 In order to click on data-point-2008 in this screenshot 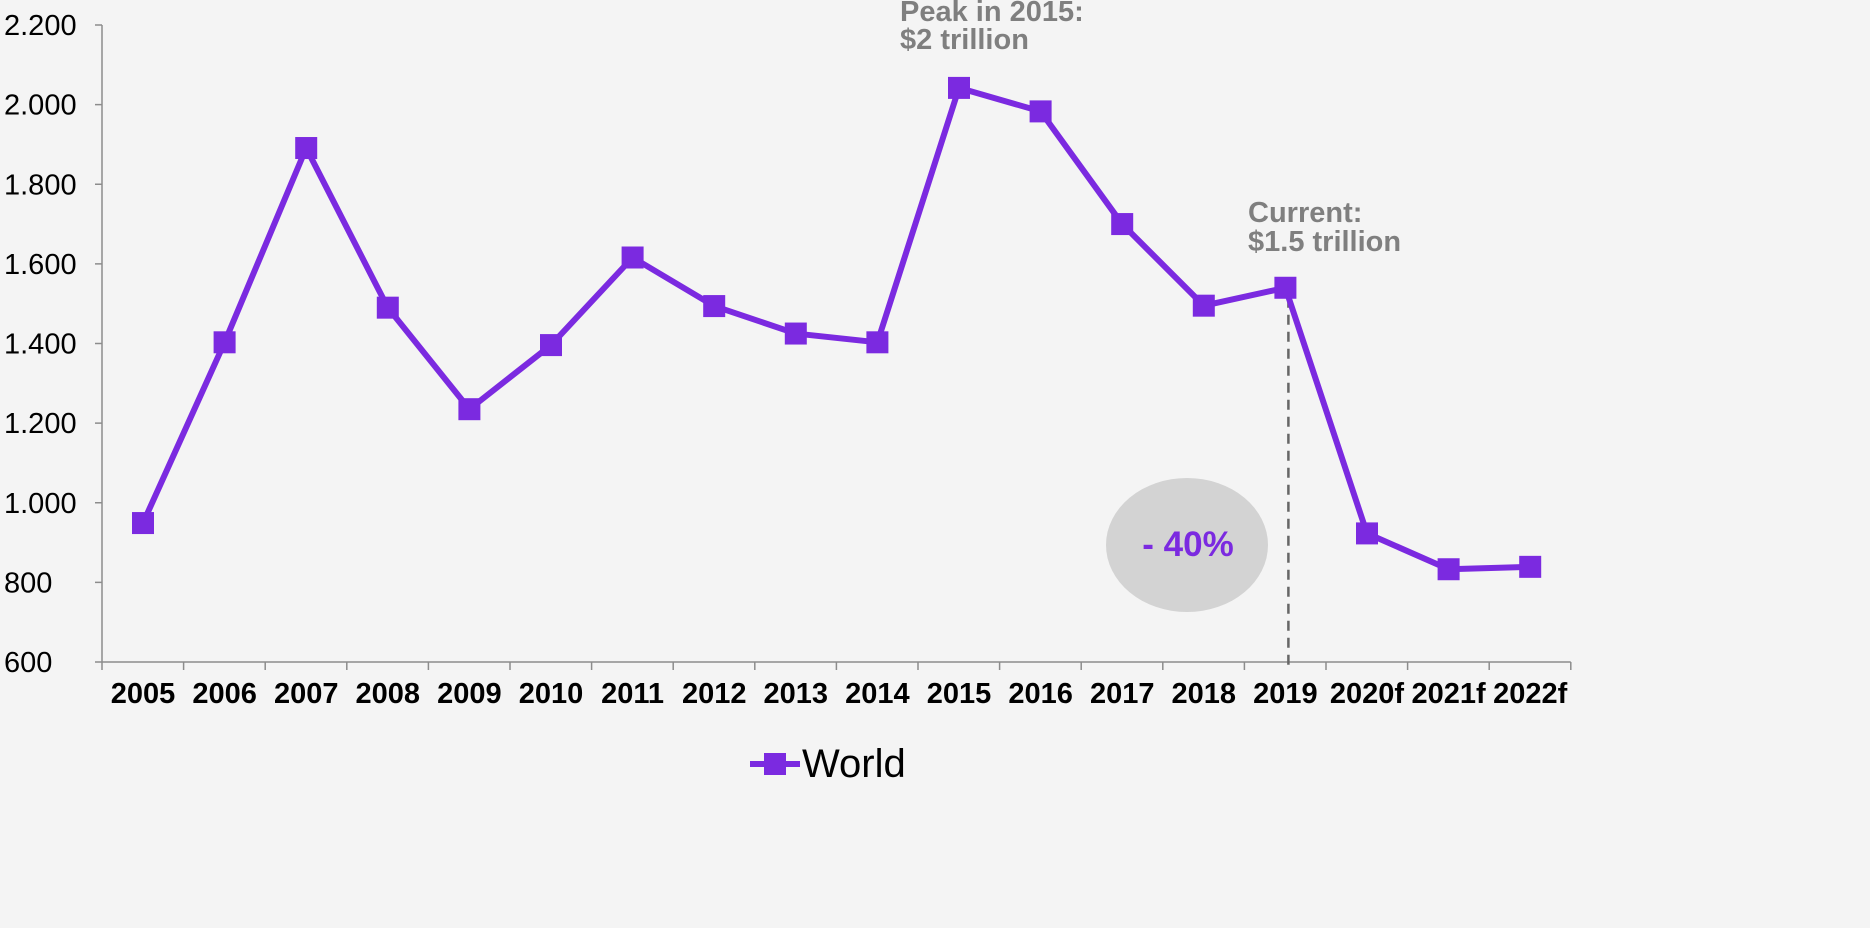, I will do `click(387, 307)`.